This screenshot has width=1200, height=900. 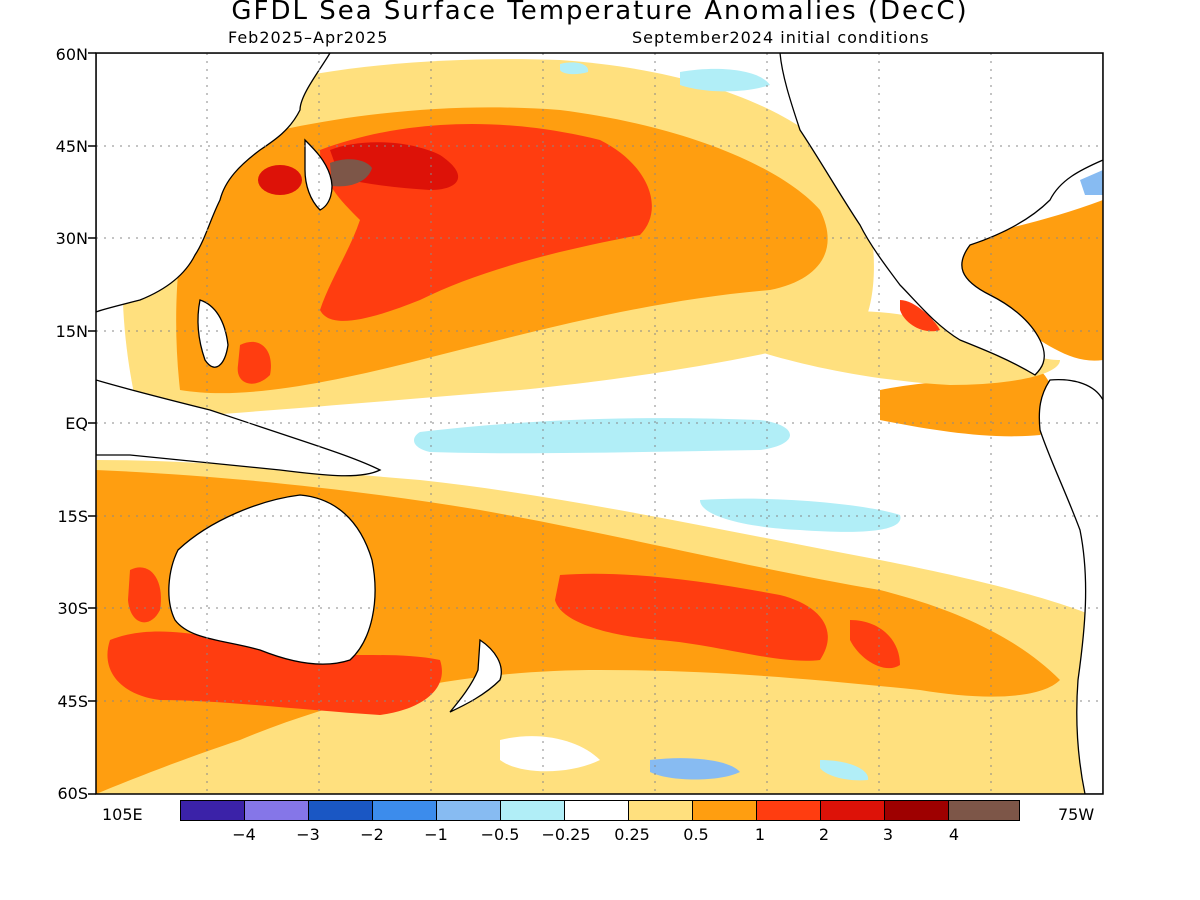 What do you see at coordinates (602, 436) in the screenshot?
I see `equatorial-cool-anomaly` at bounding box center [602, 436].